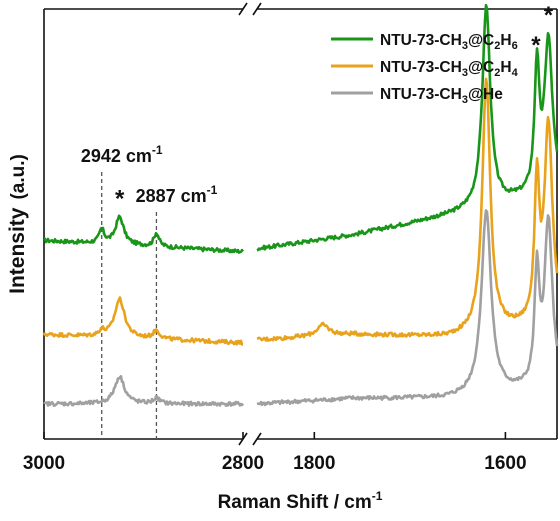 The width and height of the screenshot is (560, 521). Describe the element at coordinates (177, 194) in the screenshot. I see `annotation-label-1: 2887 cm-1` at that location.